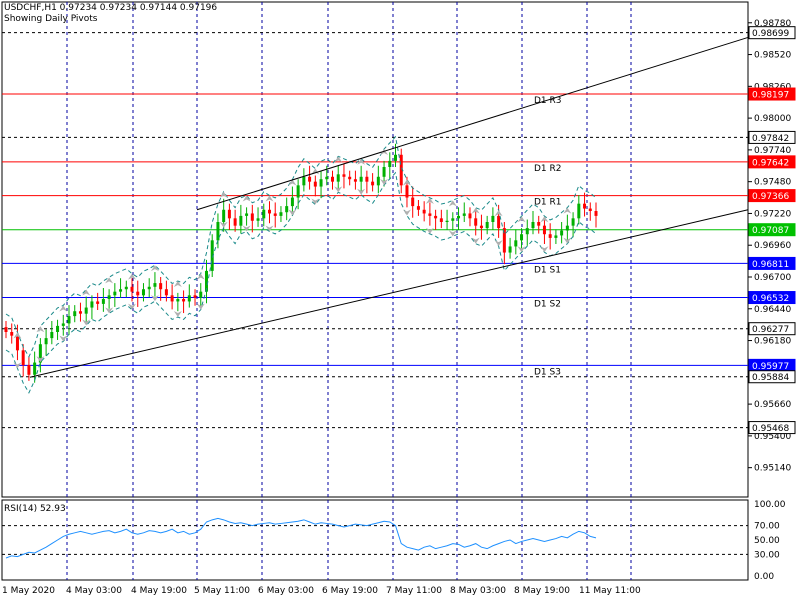  Describe the element at coordinates (548, 203) in the screenshot. I see `pivot-name-label: D1 R1` at that location.